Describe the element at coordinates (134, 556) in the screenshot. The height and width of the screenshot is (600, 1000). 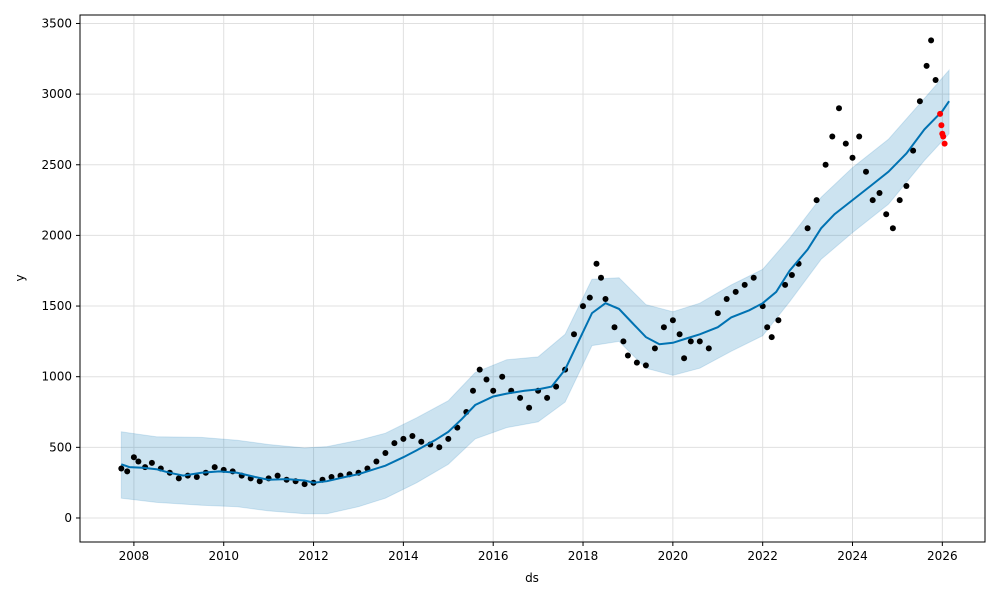
I see `x-tick-label: 2008` at that location.